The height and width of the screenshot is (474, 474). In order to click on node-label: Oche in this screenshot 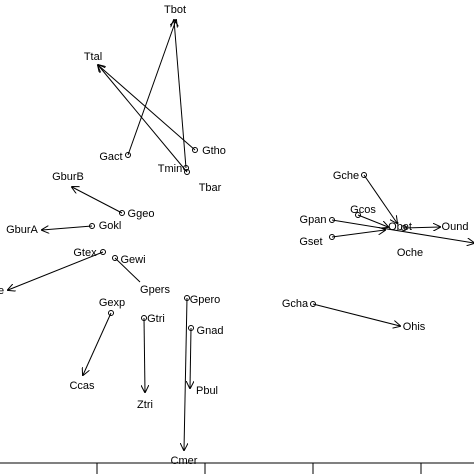, I will do `click(410, 253)`.